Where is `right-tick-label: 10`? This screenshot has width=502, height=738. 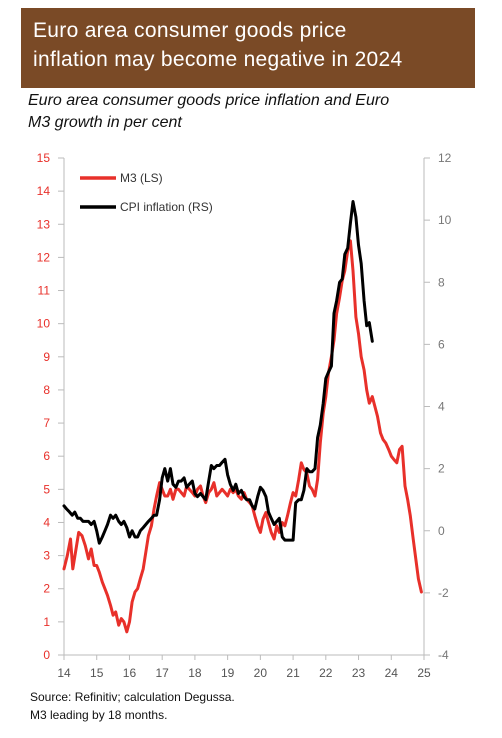
right-tick-label: 10 is located at coordinates (445, 220).